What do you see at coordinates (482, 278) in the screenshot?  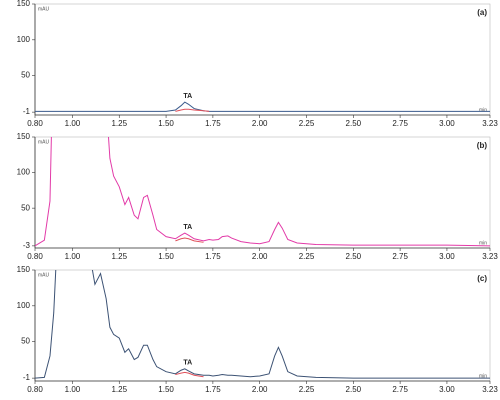 I see `panel-label: (c)` at bounding box center [482, 278].